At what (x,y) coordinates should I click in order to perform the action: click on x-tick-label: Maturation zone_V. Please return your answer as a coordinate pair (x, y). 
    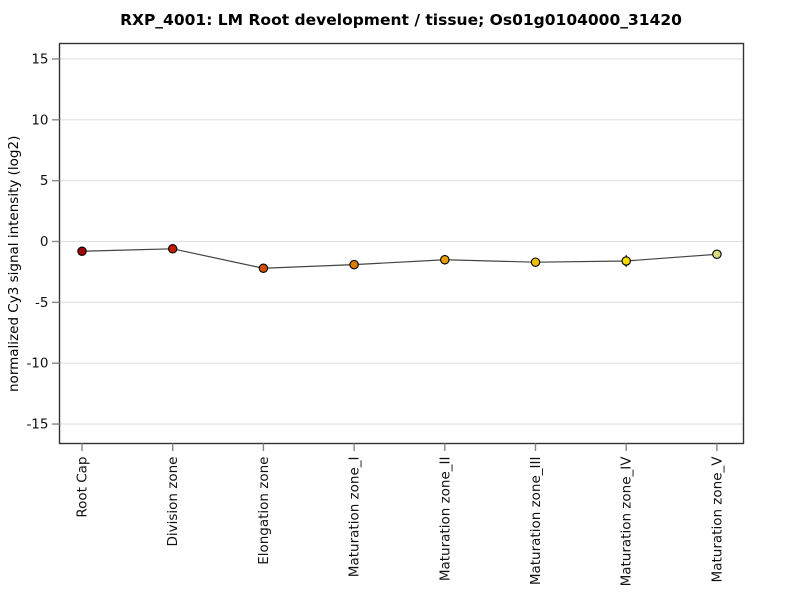
    Looking at the image, I should click on (717, 519).